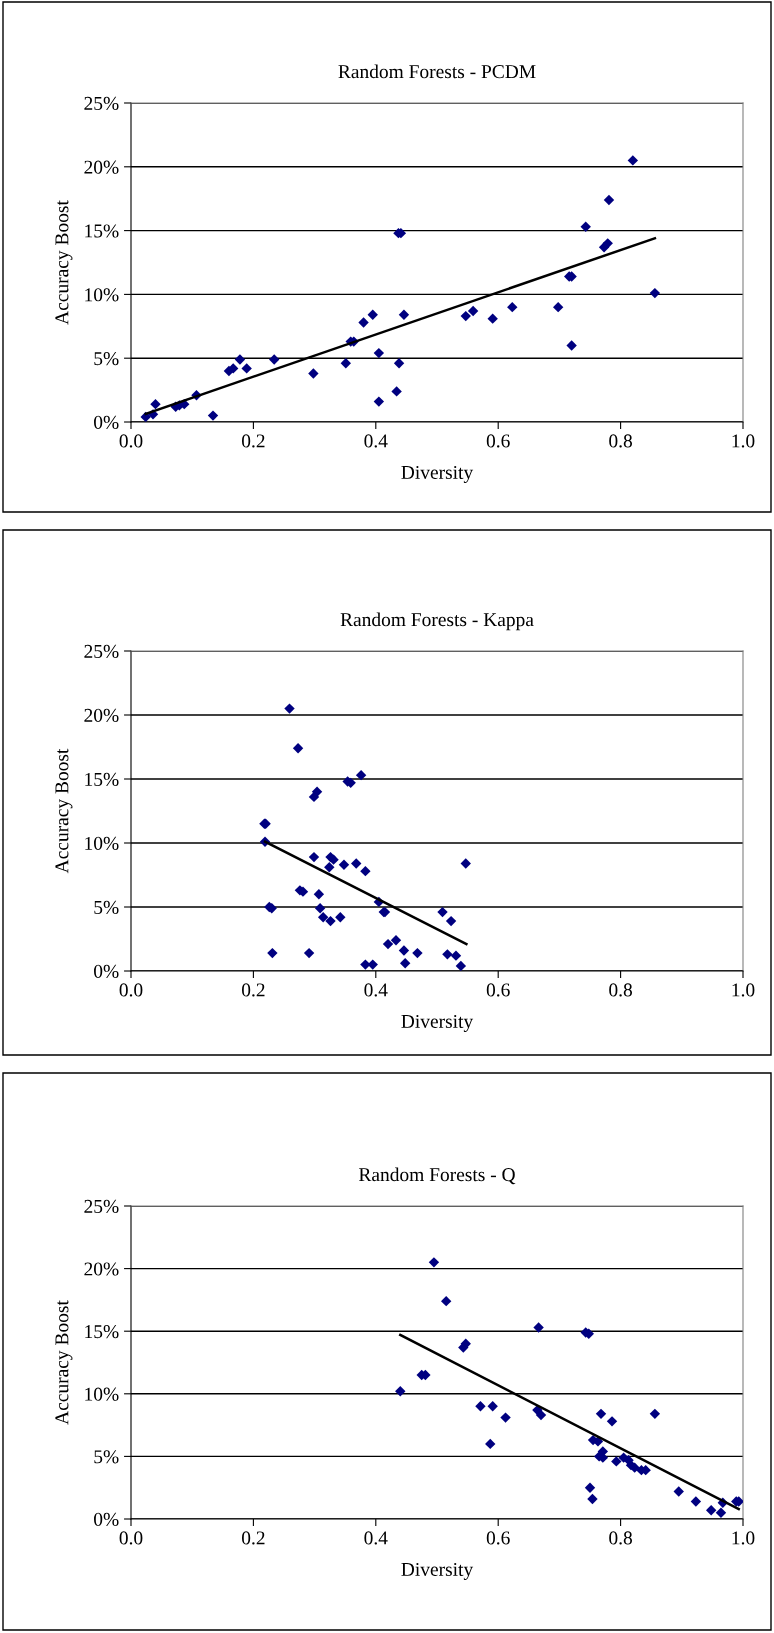 This screenshot has height=1633, width=774. What do you see at coordinates (101, 1269) in the screenshot?
I see `y-tick-label: 20%` at bounding box center [101, 1269].